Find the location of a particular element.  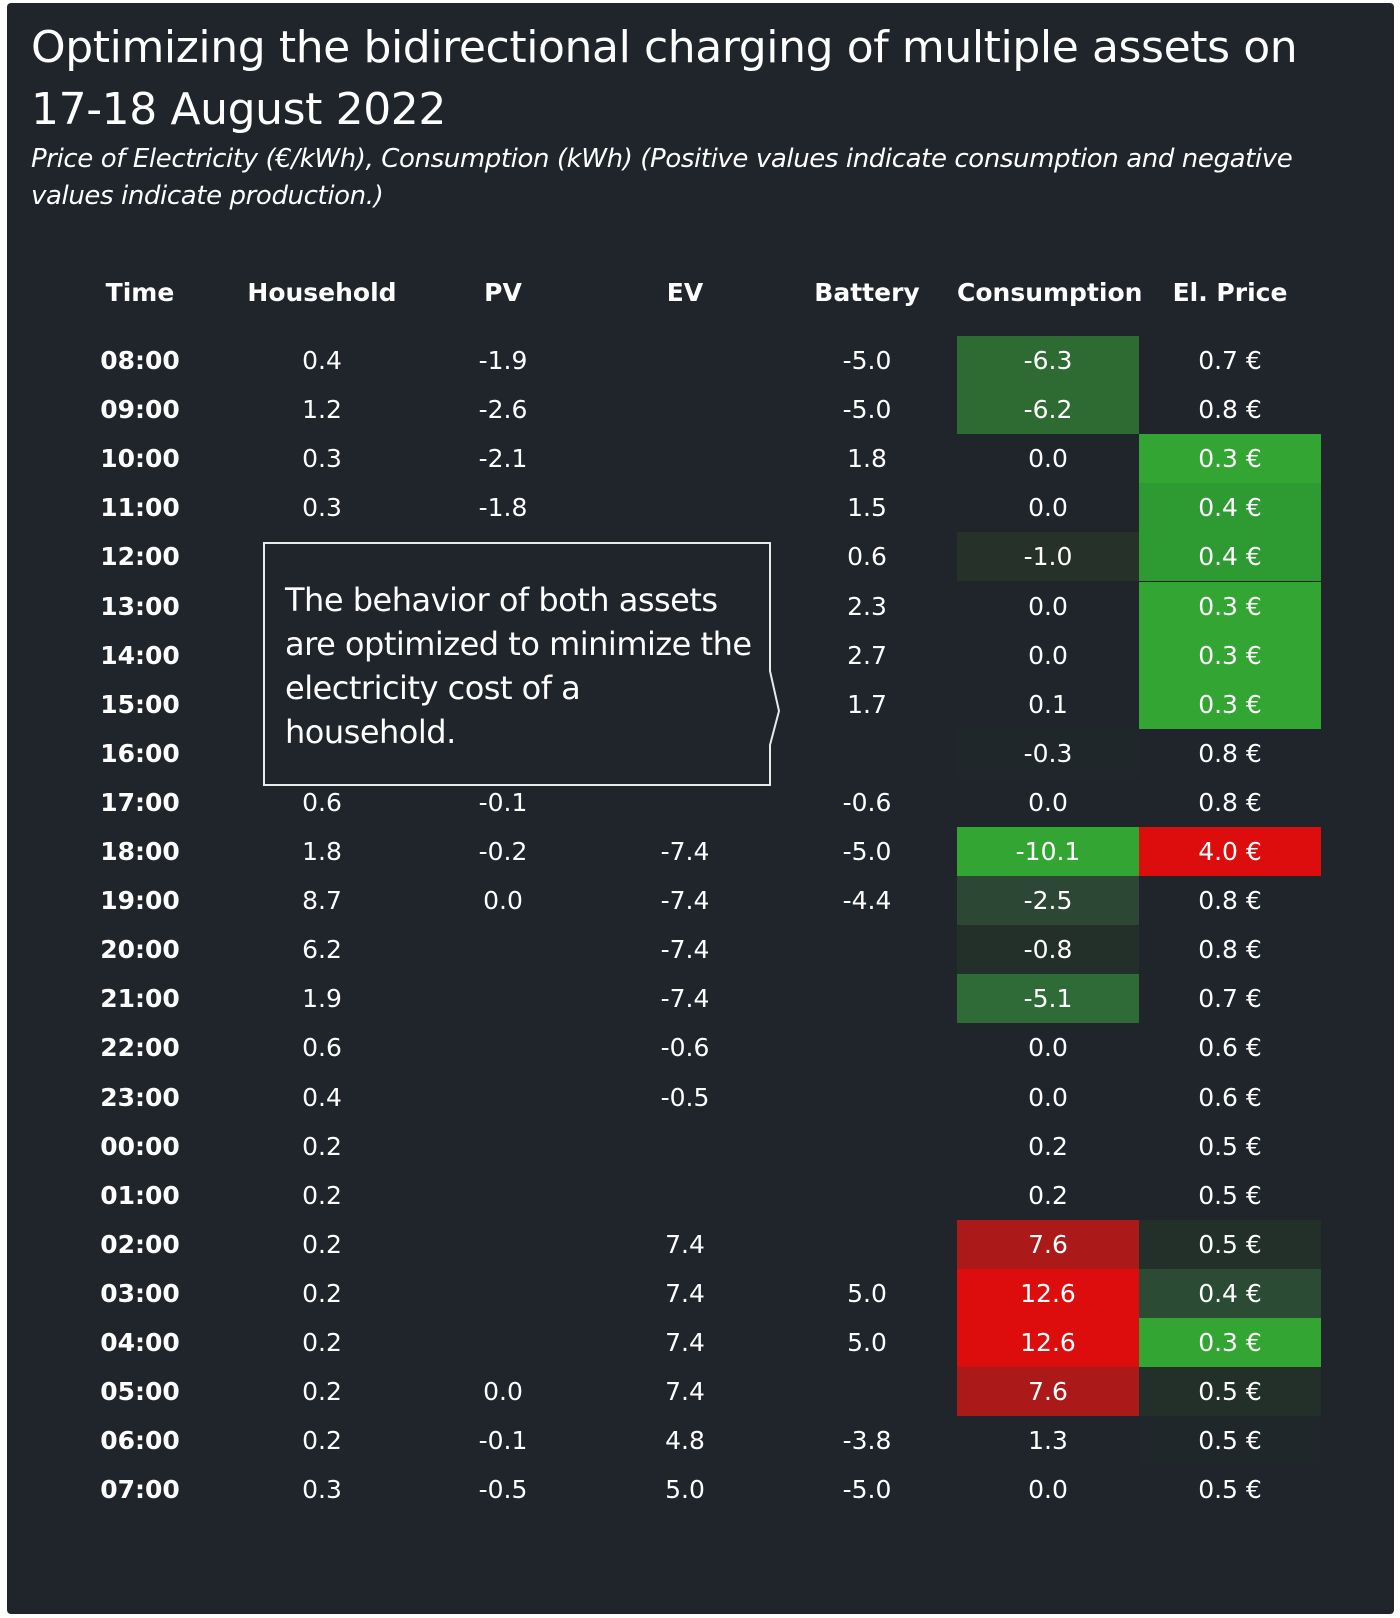

cell-household: 0.4 is located at coordinates (322, 360).